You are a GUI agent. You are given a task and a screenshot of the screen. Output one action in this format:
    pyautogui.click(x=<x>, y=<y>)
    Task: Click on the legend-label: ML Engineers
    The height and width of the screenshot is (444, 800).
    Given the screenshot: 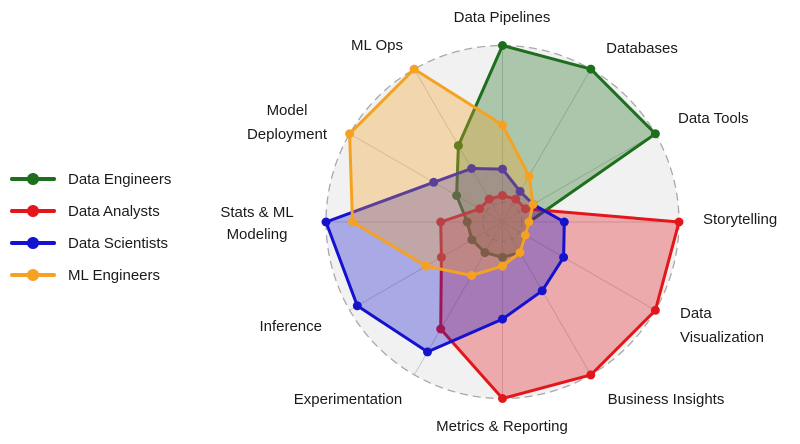 What is the action you would take?
    pyautogui.click(x=114, y=275)
    